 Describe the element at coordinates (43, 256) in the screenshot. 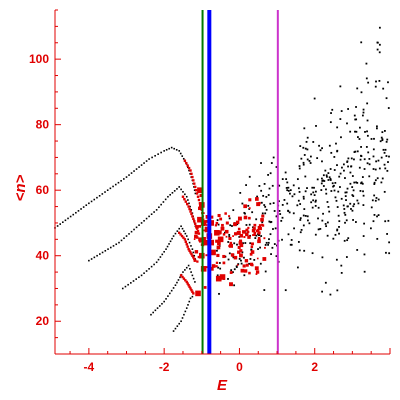

I see `y-tick-label: 40` at that location.